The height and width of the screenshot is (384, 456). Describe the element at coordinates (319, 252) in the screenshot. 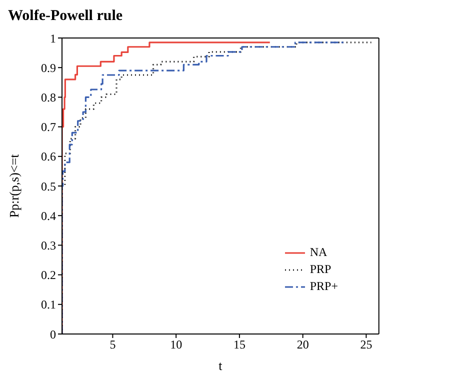

I see `legend-label: NA` at that location.